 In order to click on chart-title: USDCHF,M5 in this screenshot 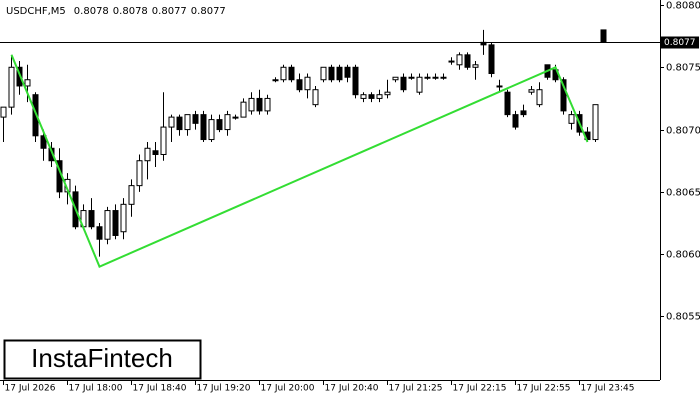, I will do `click(36, 11)`.